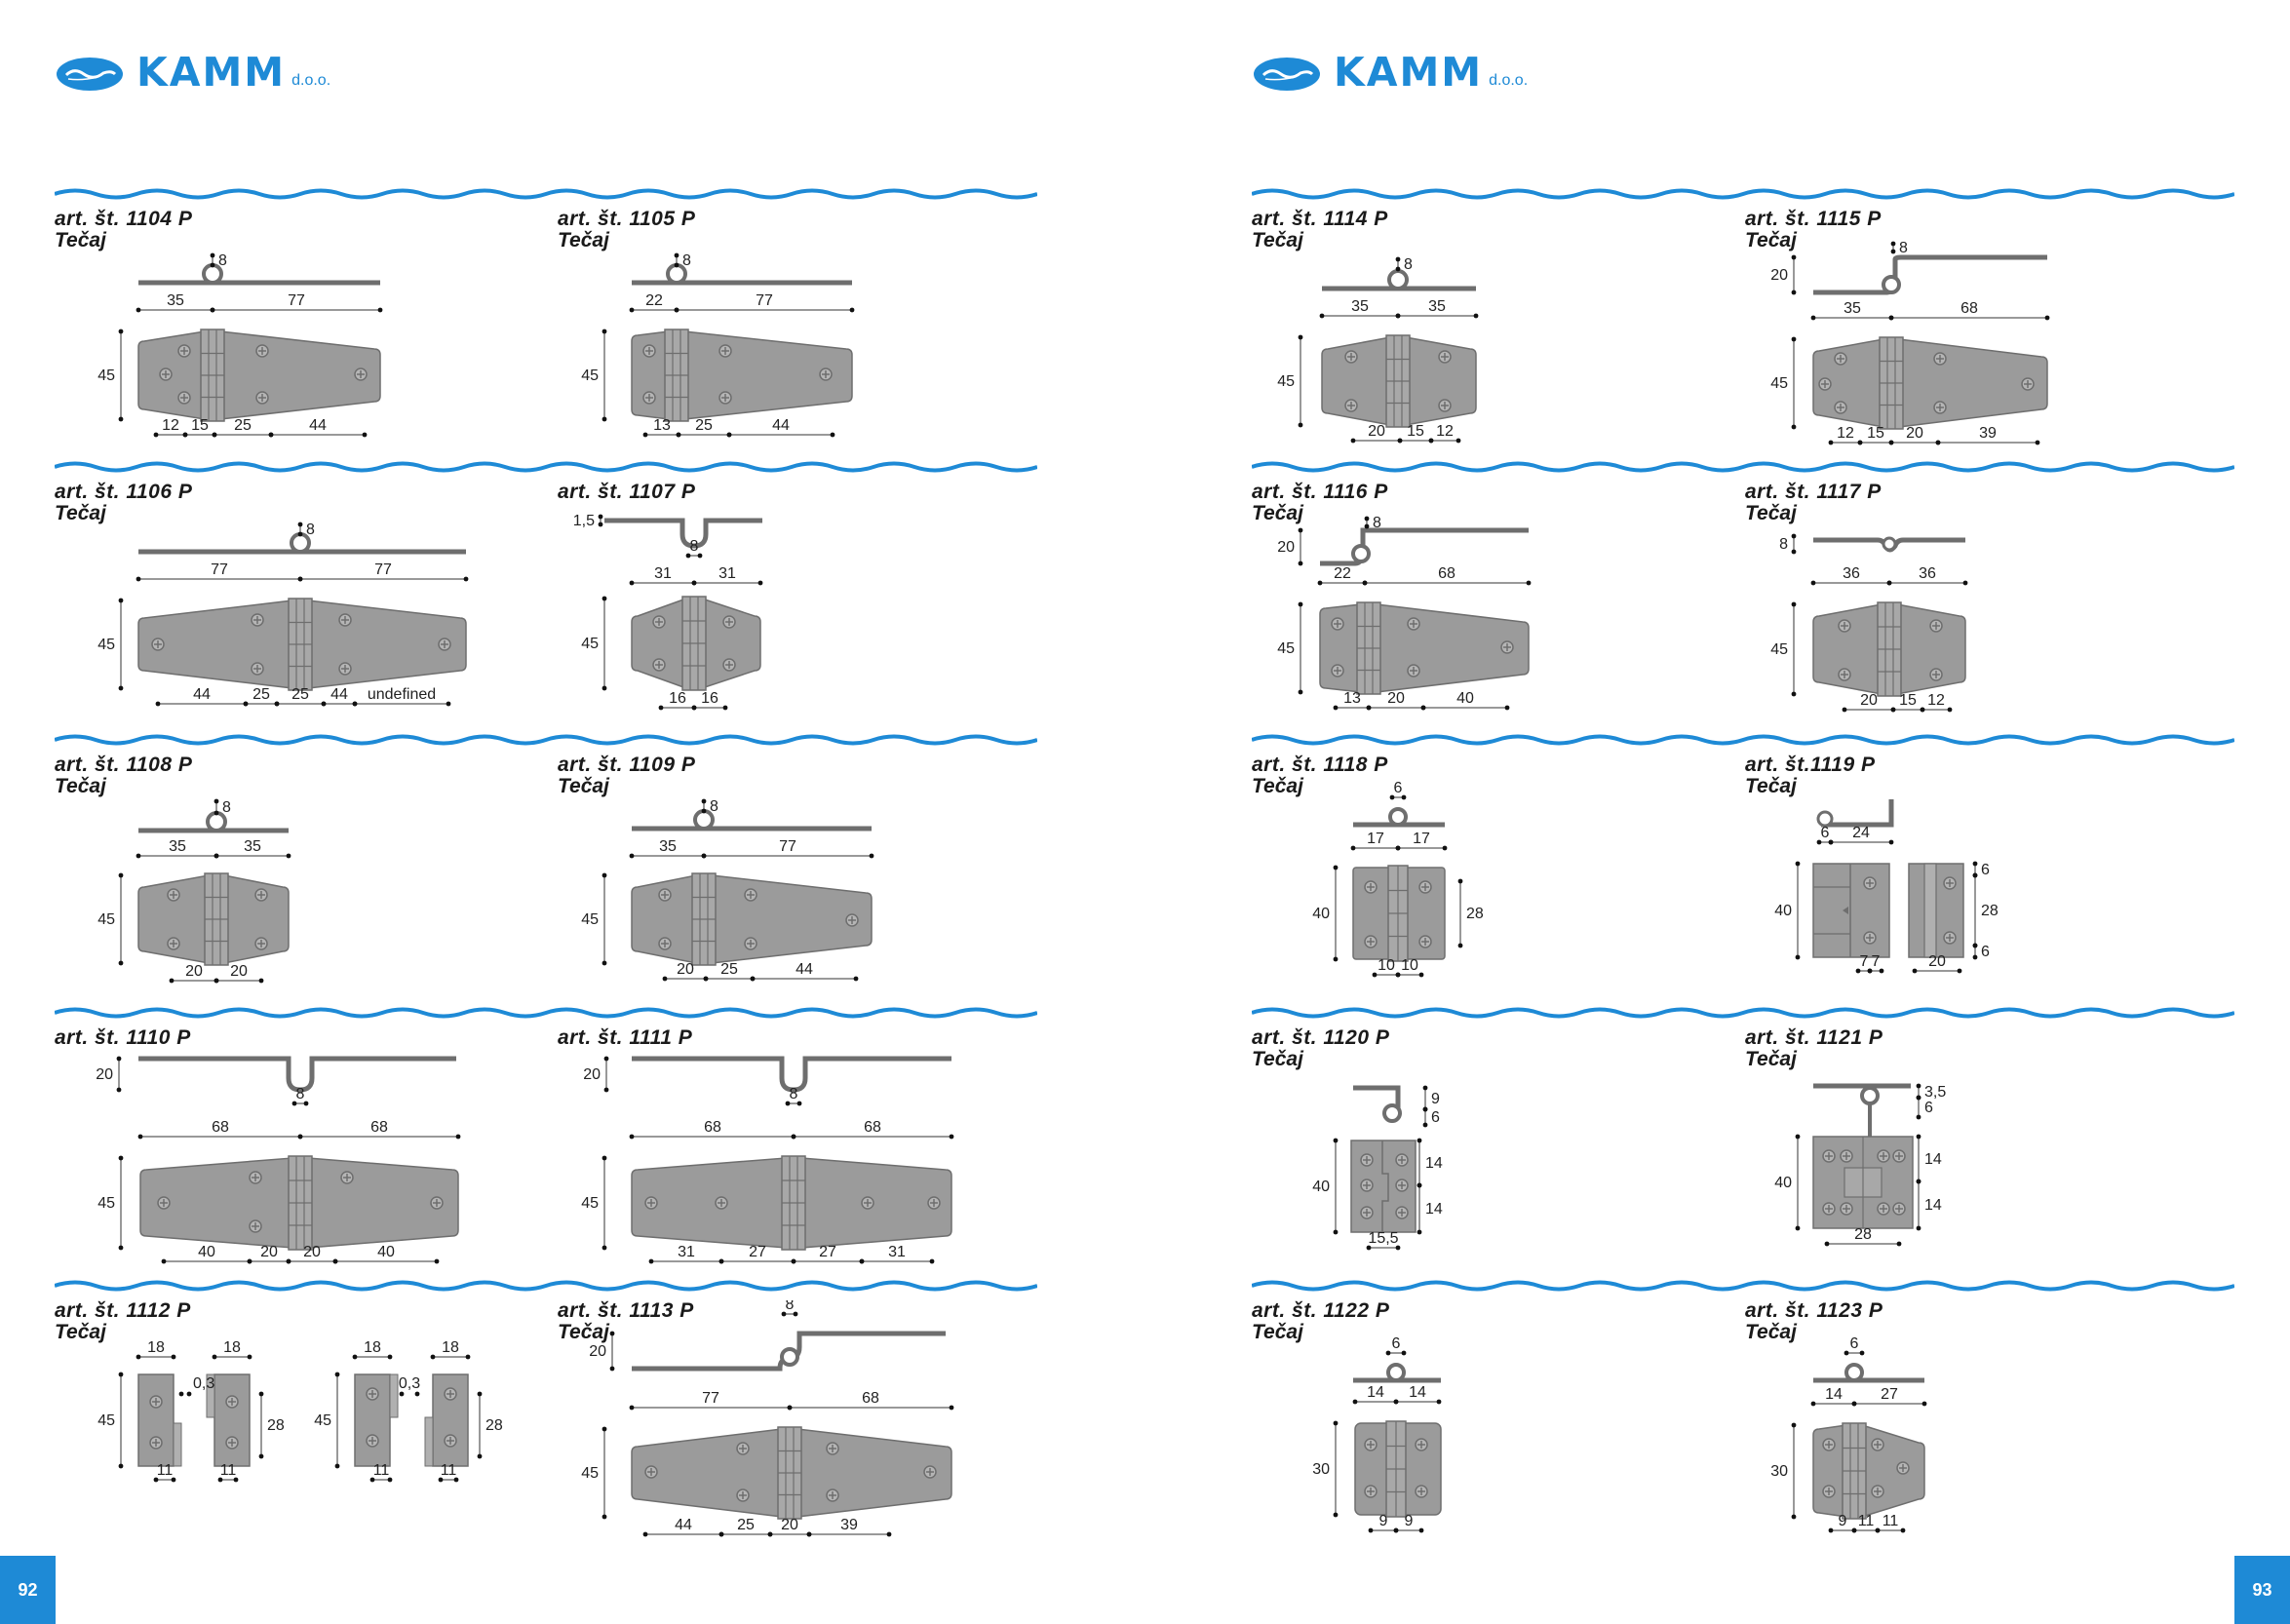 This screenshot has height=1624, width=2290. I want to click on hinge-drawing: 8 36 36 45 20 15 12, so click(1869, 623).